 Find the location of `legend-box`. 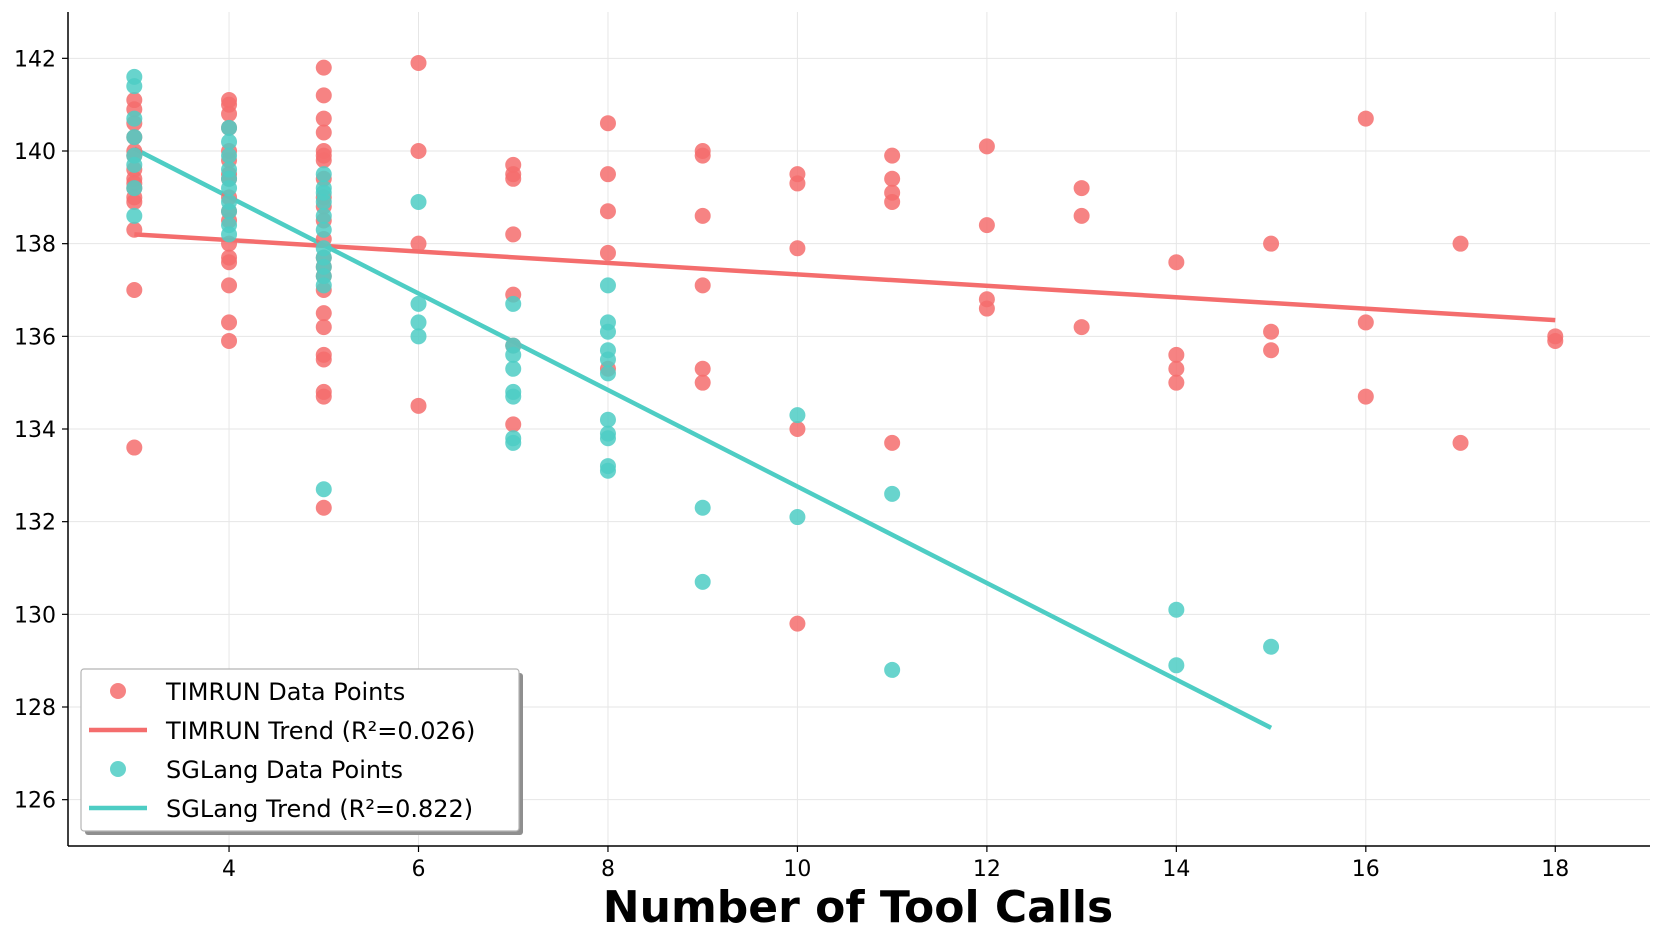

legend-box is located at coordinates (300, 750).